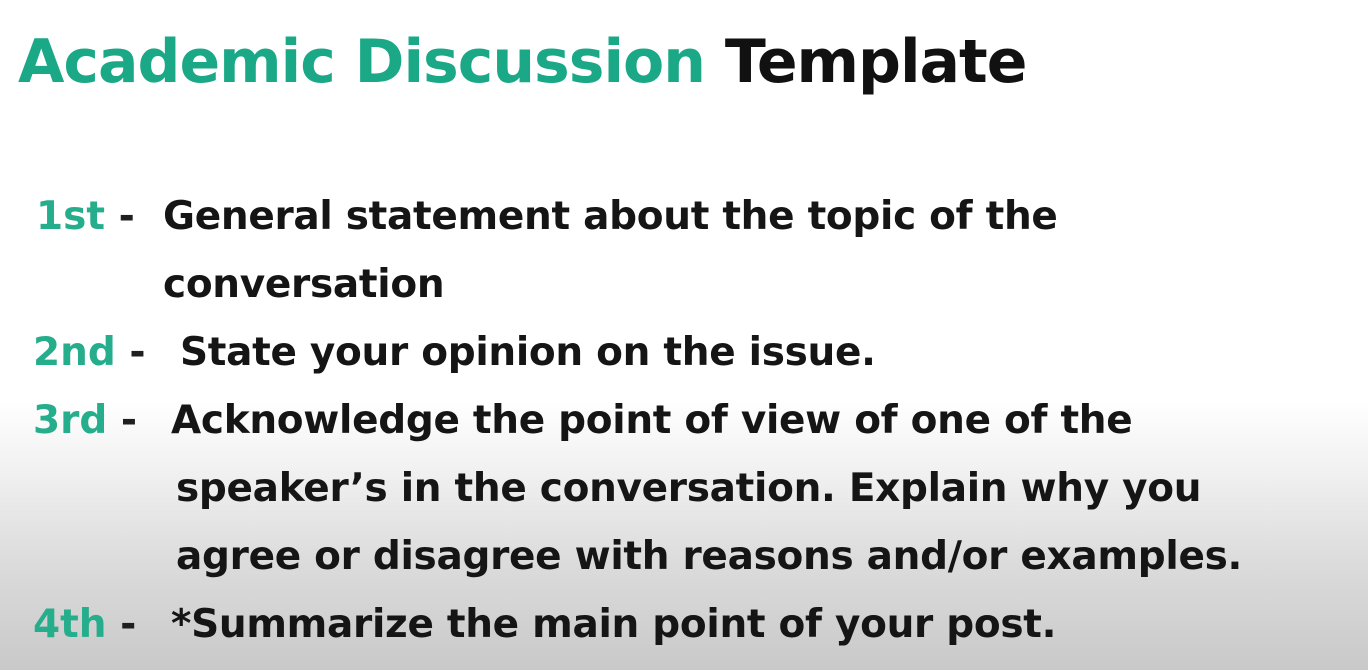 The width and height of the screenshot is (1368, 670). I want to click on step-2-text-line-1: State your opinion on the issue., so click(528, 352).